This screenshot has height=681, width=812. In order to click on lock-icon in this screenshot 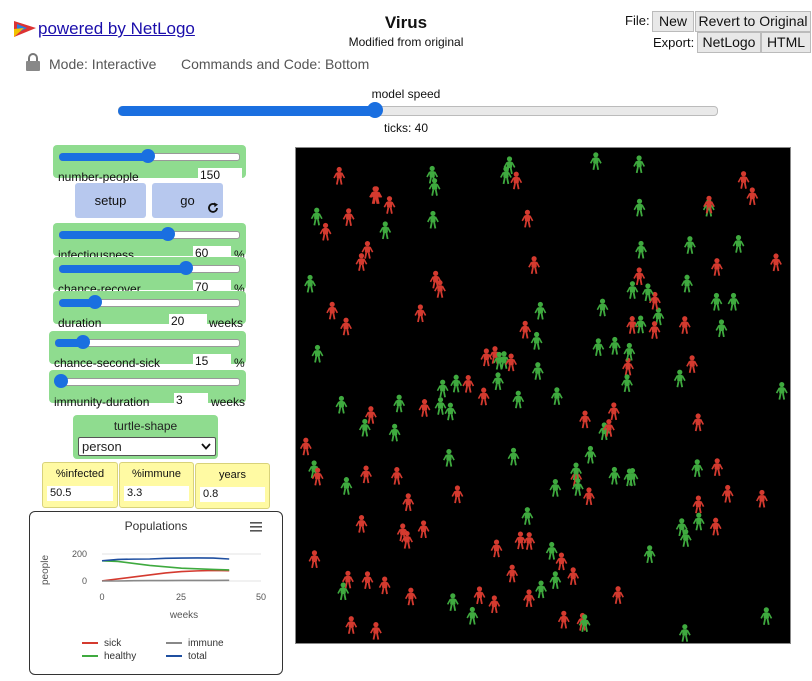, I will do `click(33, 62)`.